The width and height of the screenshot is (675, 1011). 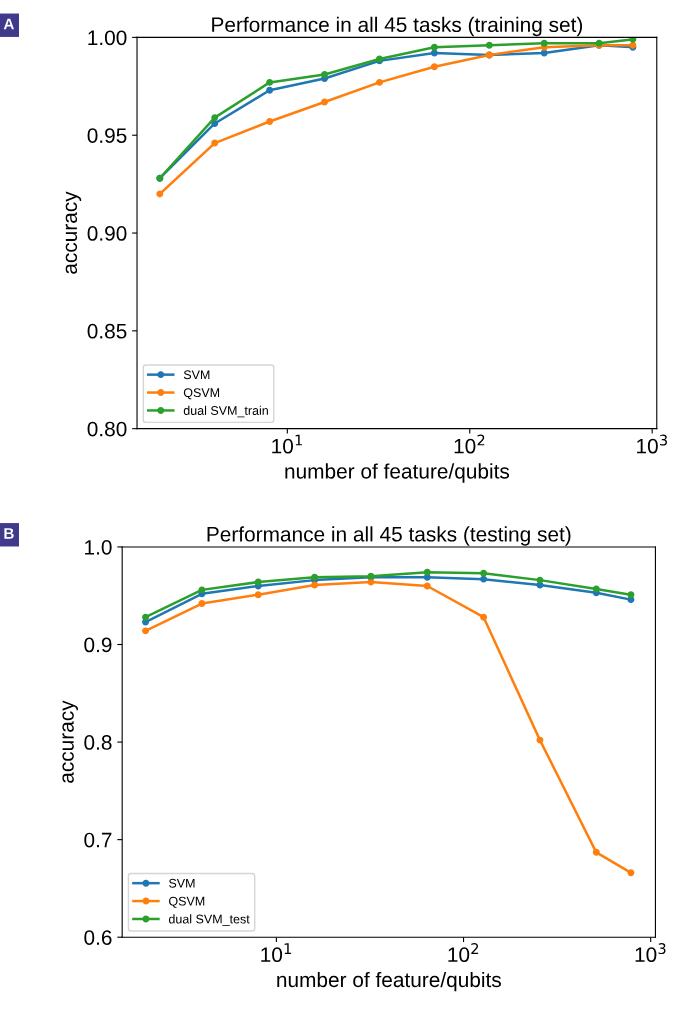 I want to click on chart-title: Performance in all 45 tasks (training set), so click(x=397, y=26).